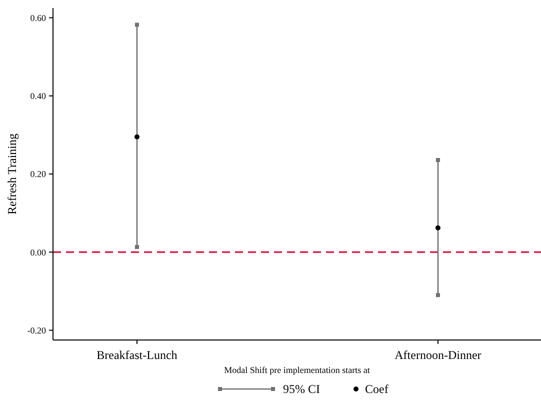  Describe the element at coordinates (376, 389) in the screenshot. I see `legend-label: Coef` at that location.